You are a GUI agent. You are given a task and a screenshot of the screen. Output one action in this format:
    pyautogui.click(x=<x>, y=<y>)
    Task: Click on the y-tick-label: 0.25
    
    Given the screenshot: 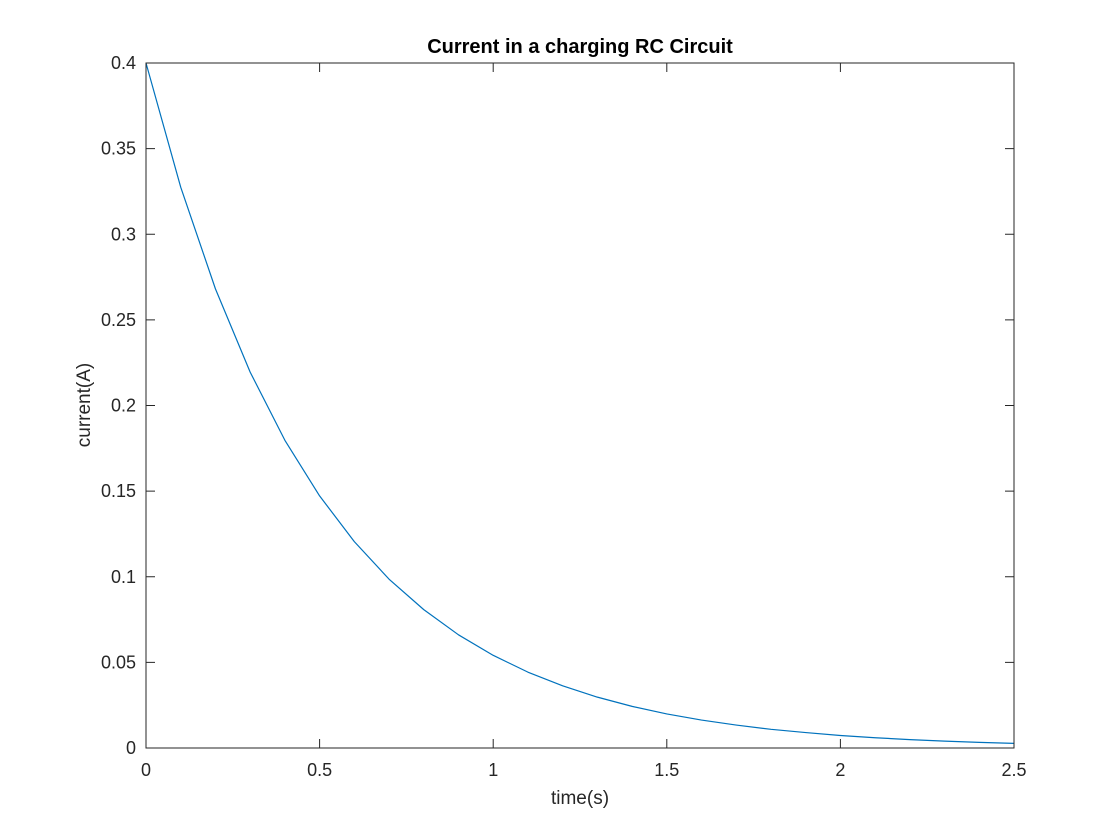 What is the action you would take?
    pyautogui.click(x=118, y=320)
    